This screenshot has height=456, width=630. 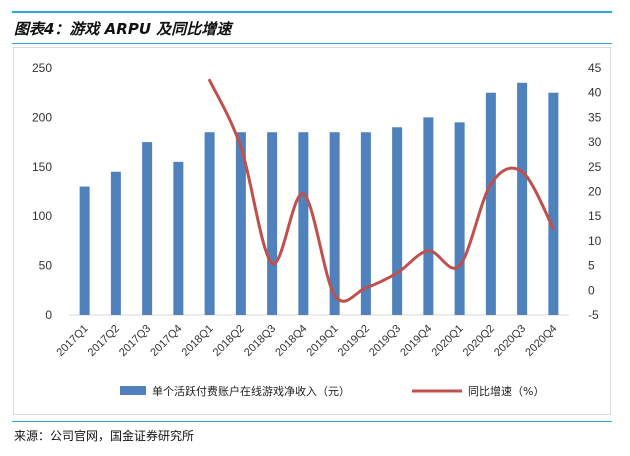 I want to click on bottom-rule, so click(x=312, y=421).